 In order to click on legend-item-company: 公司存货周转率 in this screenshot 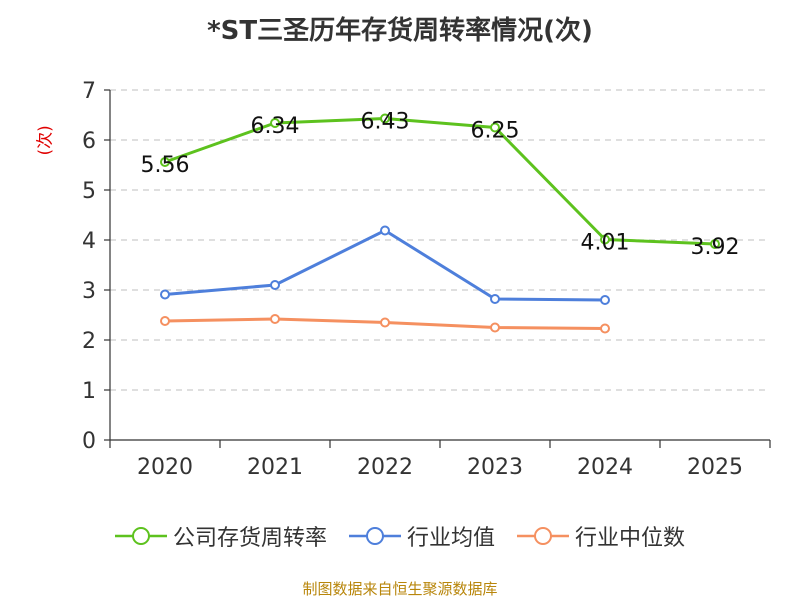, I will do `click(220, 536)`.